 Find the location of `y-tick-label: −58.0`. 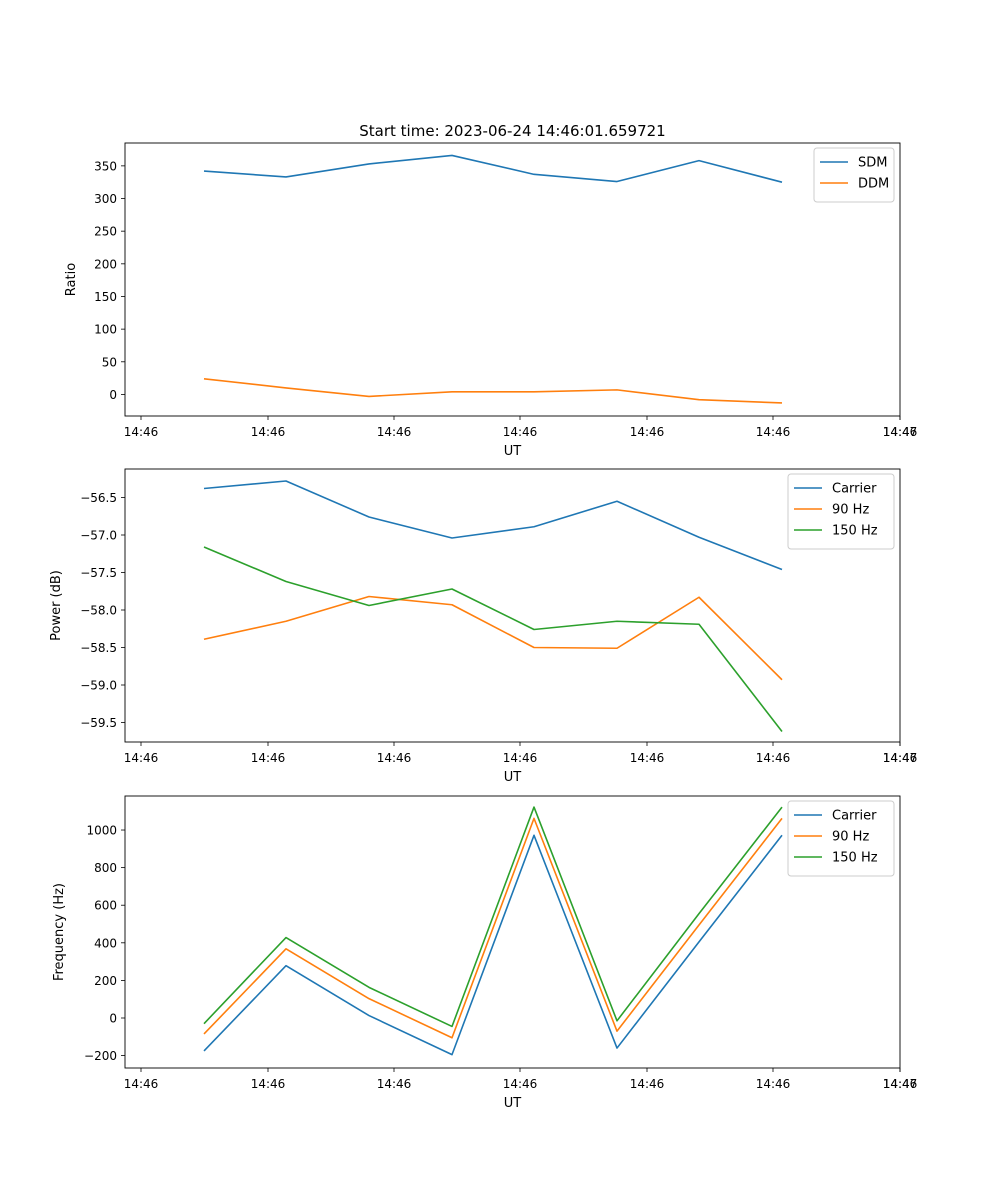

y-tick-label: −58.0 is located at coordinates (98, 611).